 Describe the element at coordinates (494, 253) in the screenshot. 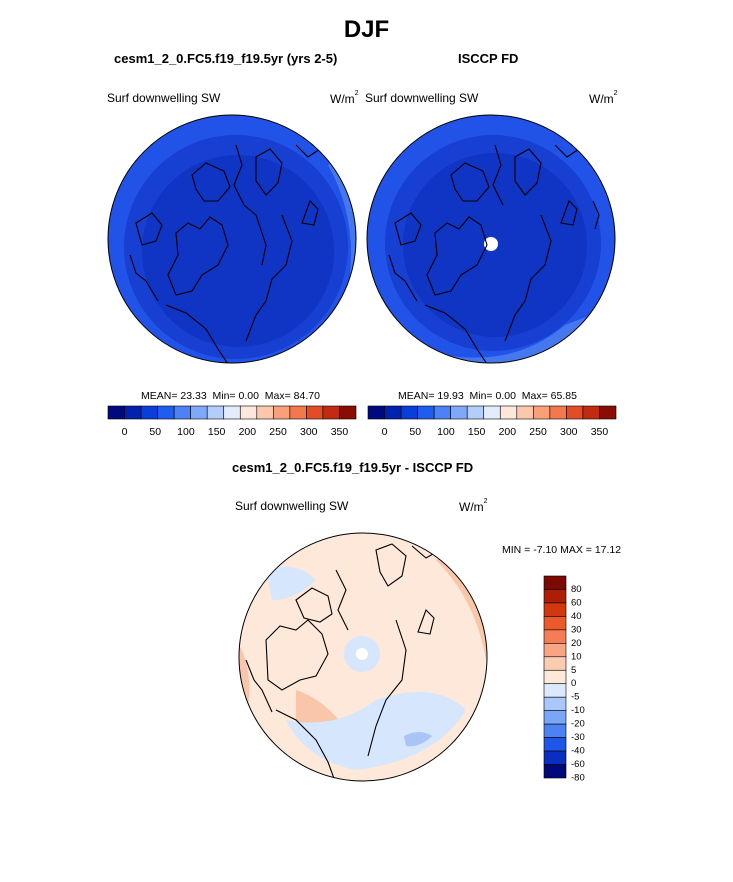

I see `obs-coastlines` at that location.